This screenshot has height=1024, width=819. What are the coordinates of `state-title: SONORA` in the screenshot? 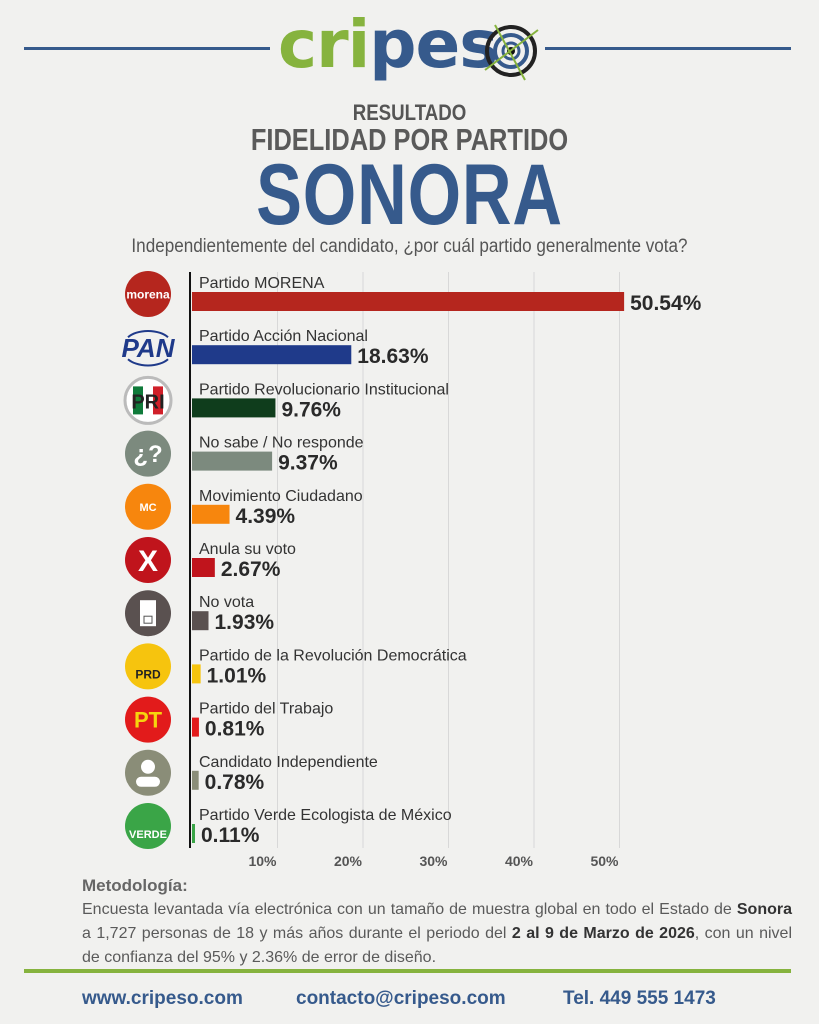 It's located at (409, 195).